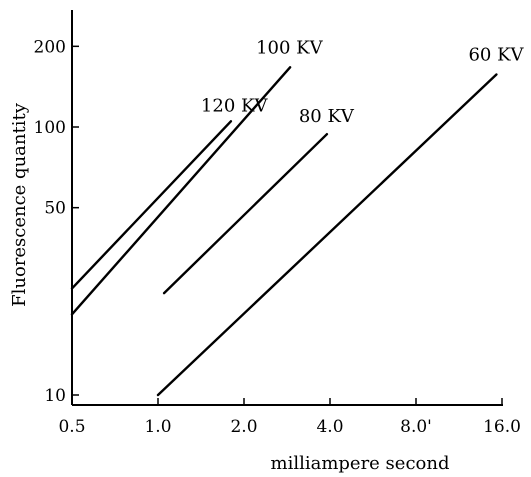 The height and width of the screenshot is (477, 531). What do you see at coordinates (71, 427) in the screenshot?
I see `x-tick-label: 0.5` at bounding box center [71, 427].